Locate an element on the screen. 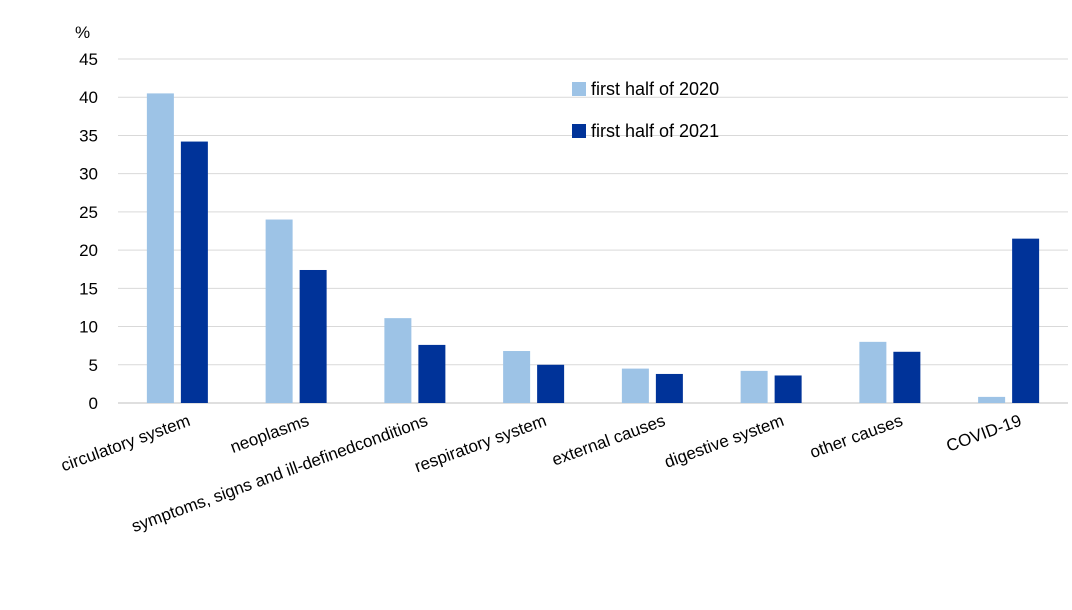 Image resolution: width=1072 pixels, height=610 pixels. bar-series2-digestive-system is located at coordinates (788, 389).